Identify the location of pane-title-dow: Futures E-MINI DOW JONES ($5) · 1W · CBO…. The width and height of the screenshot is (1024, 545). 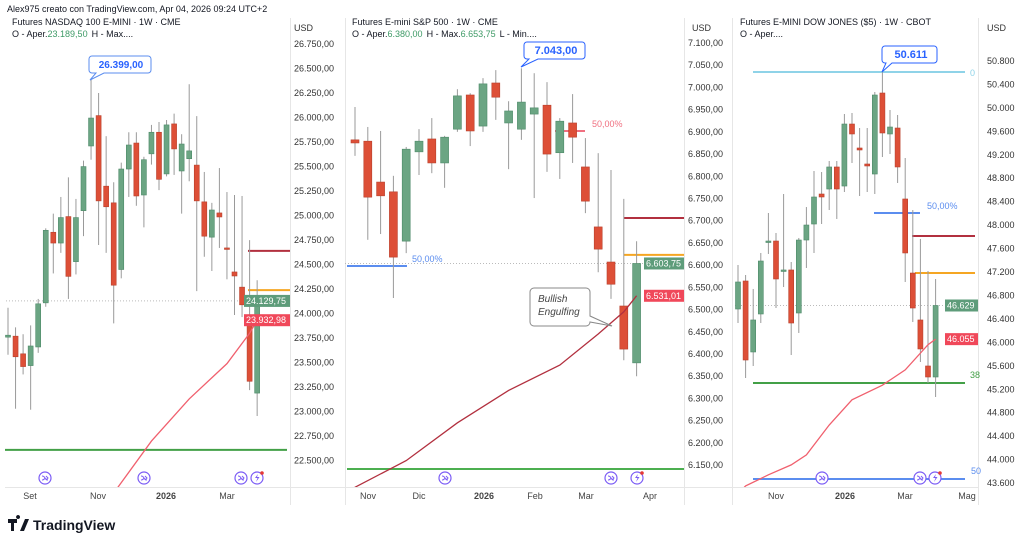
(836, 28).